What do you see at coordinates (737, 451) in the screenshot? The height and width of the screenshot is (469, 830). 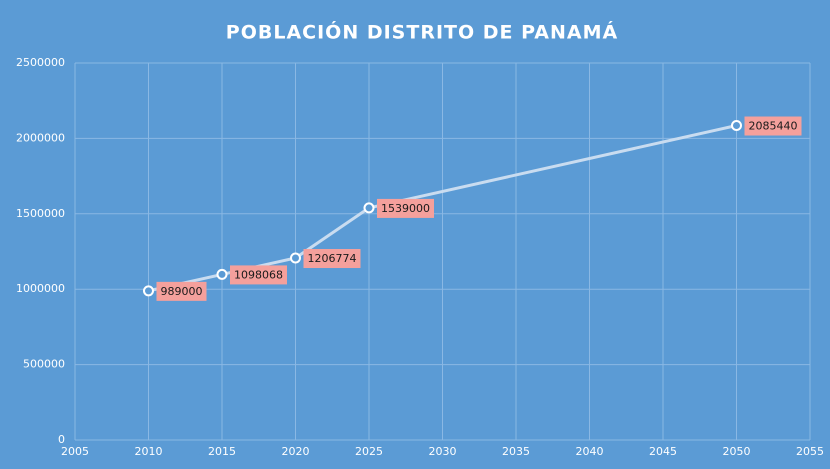 I see `x-tick-label: 2050` at bounding box center [737, 451].